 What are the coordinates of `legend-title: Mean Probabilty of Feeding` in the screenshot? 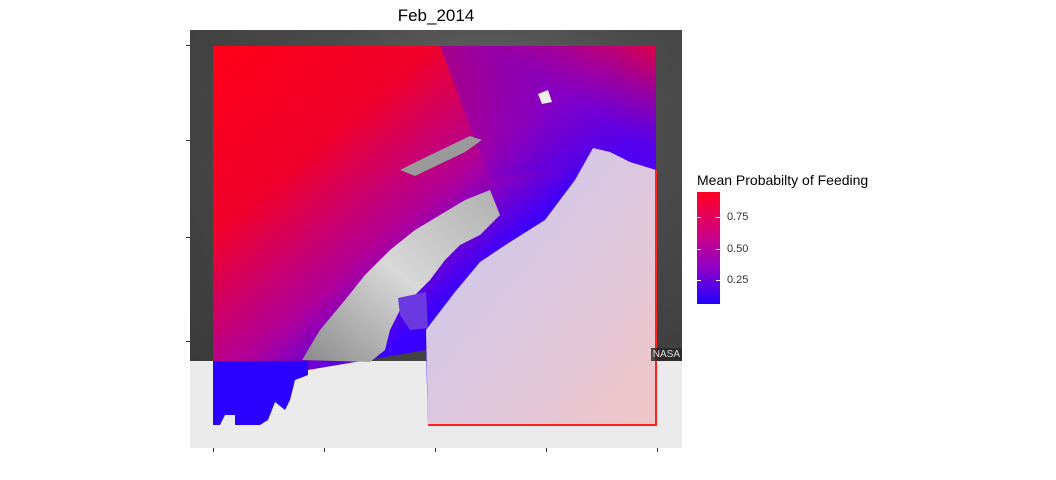 It's located at (783, 180).